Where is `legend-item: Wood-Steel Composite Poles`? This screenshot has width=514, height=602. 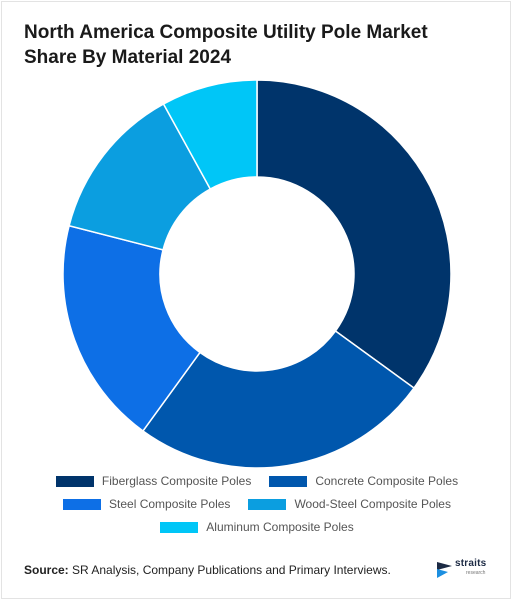 legend-item: Wood-Steel Composite Poles is located at coordinates (349, 504).